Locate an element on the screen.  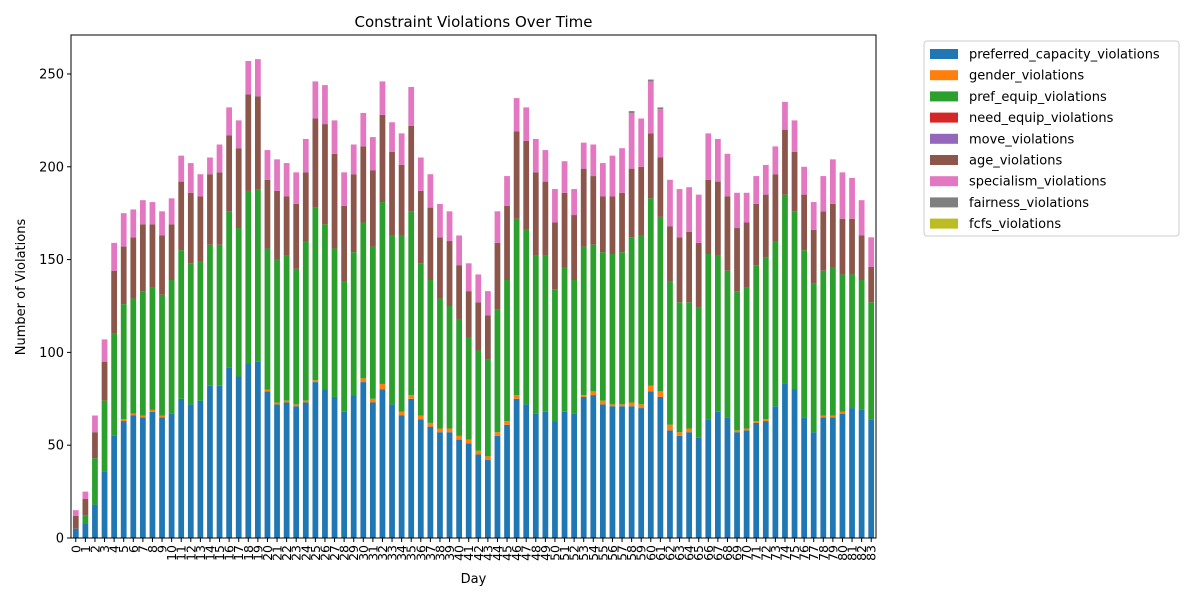
y-tick-label: 200 is located at coordinates (51, 167).